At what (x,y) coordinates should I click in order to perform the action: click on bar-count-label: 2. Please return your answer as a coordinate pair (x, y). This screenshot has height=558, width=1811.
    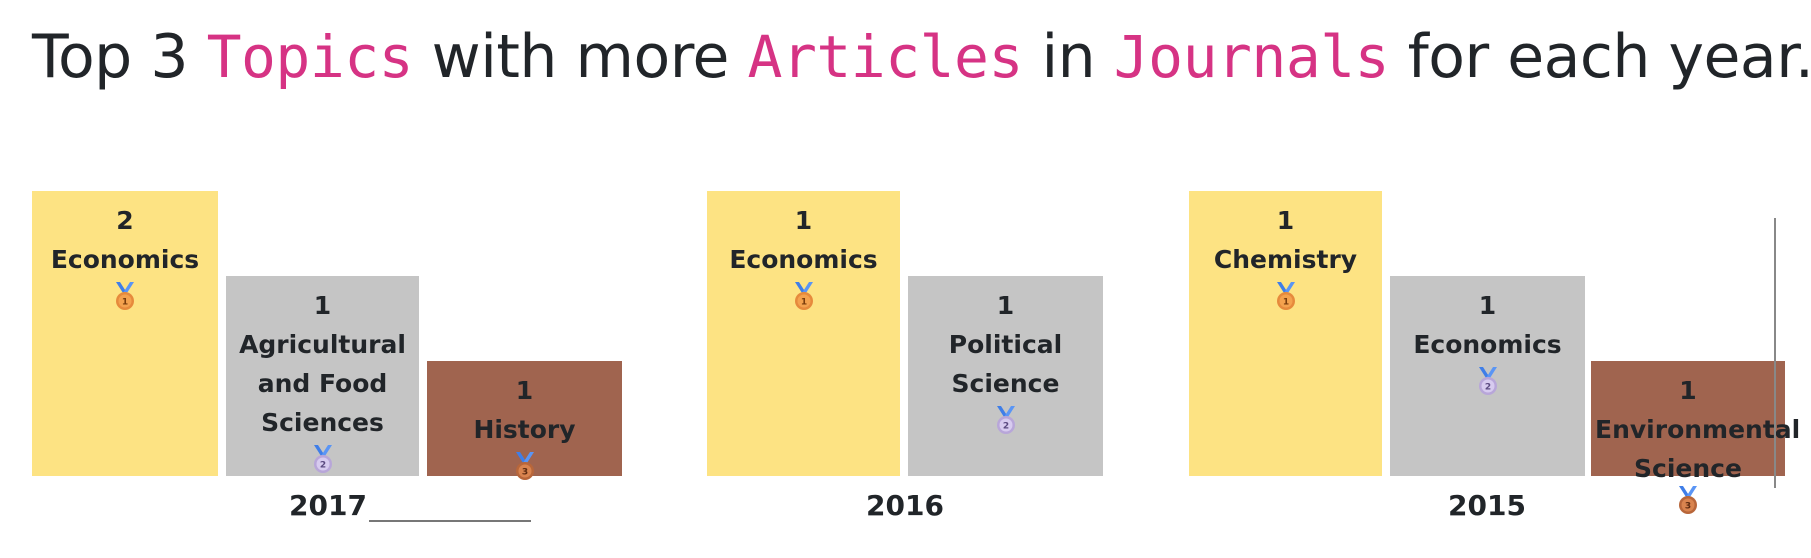
    Looking at the image, I should click on (125, 220).